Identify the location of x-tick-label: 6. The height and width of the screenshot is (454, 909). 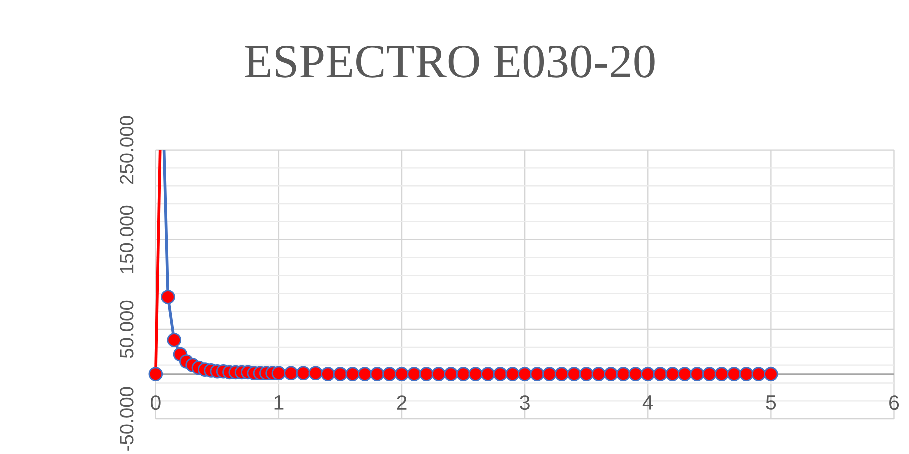
(895, 403).